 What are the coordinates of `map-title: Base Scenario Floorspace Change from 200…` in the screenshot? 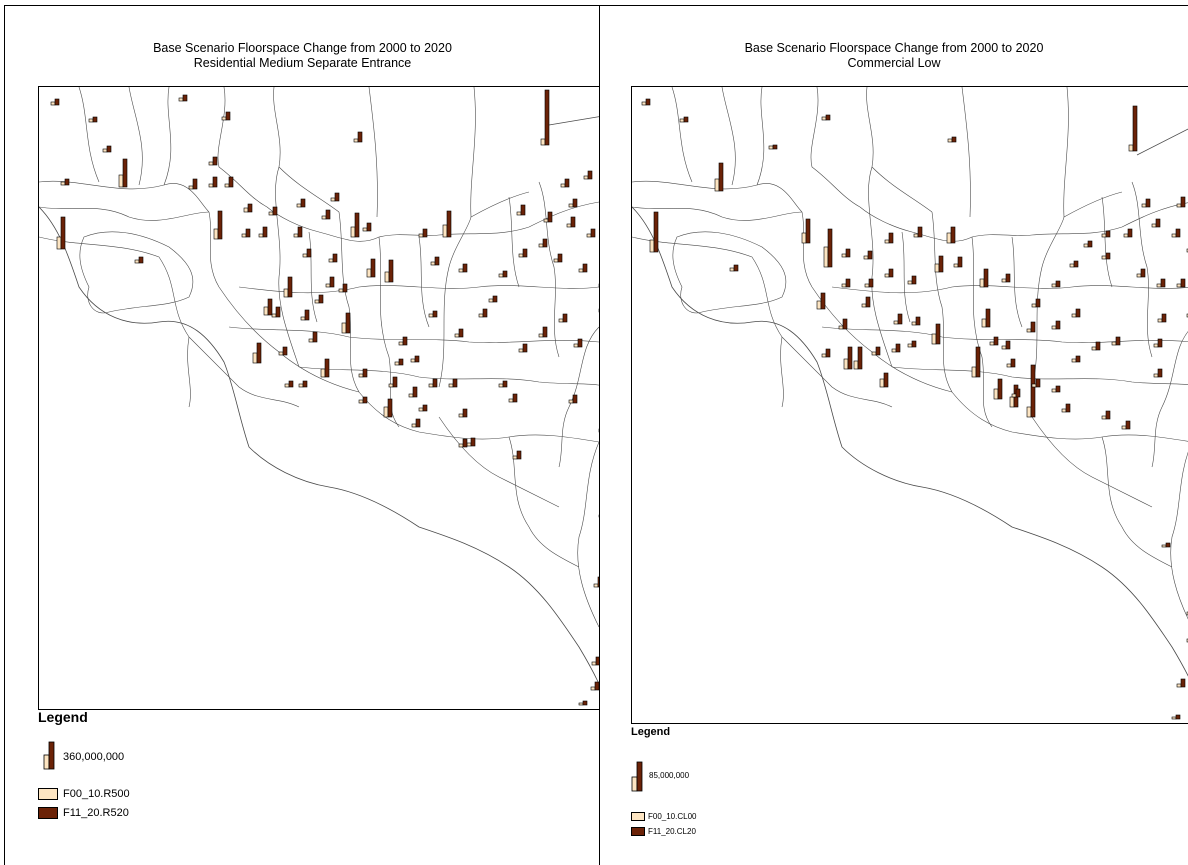 It's located at (302, 48).